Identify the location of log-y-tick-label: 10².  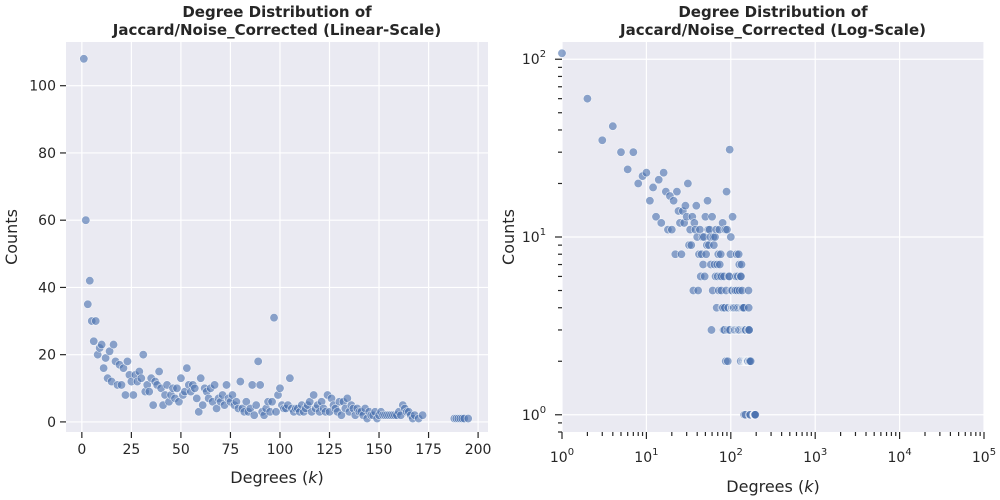
(534, 58).